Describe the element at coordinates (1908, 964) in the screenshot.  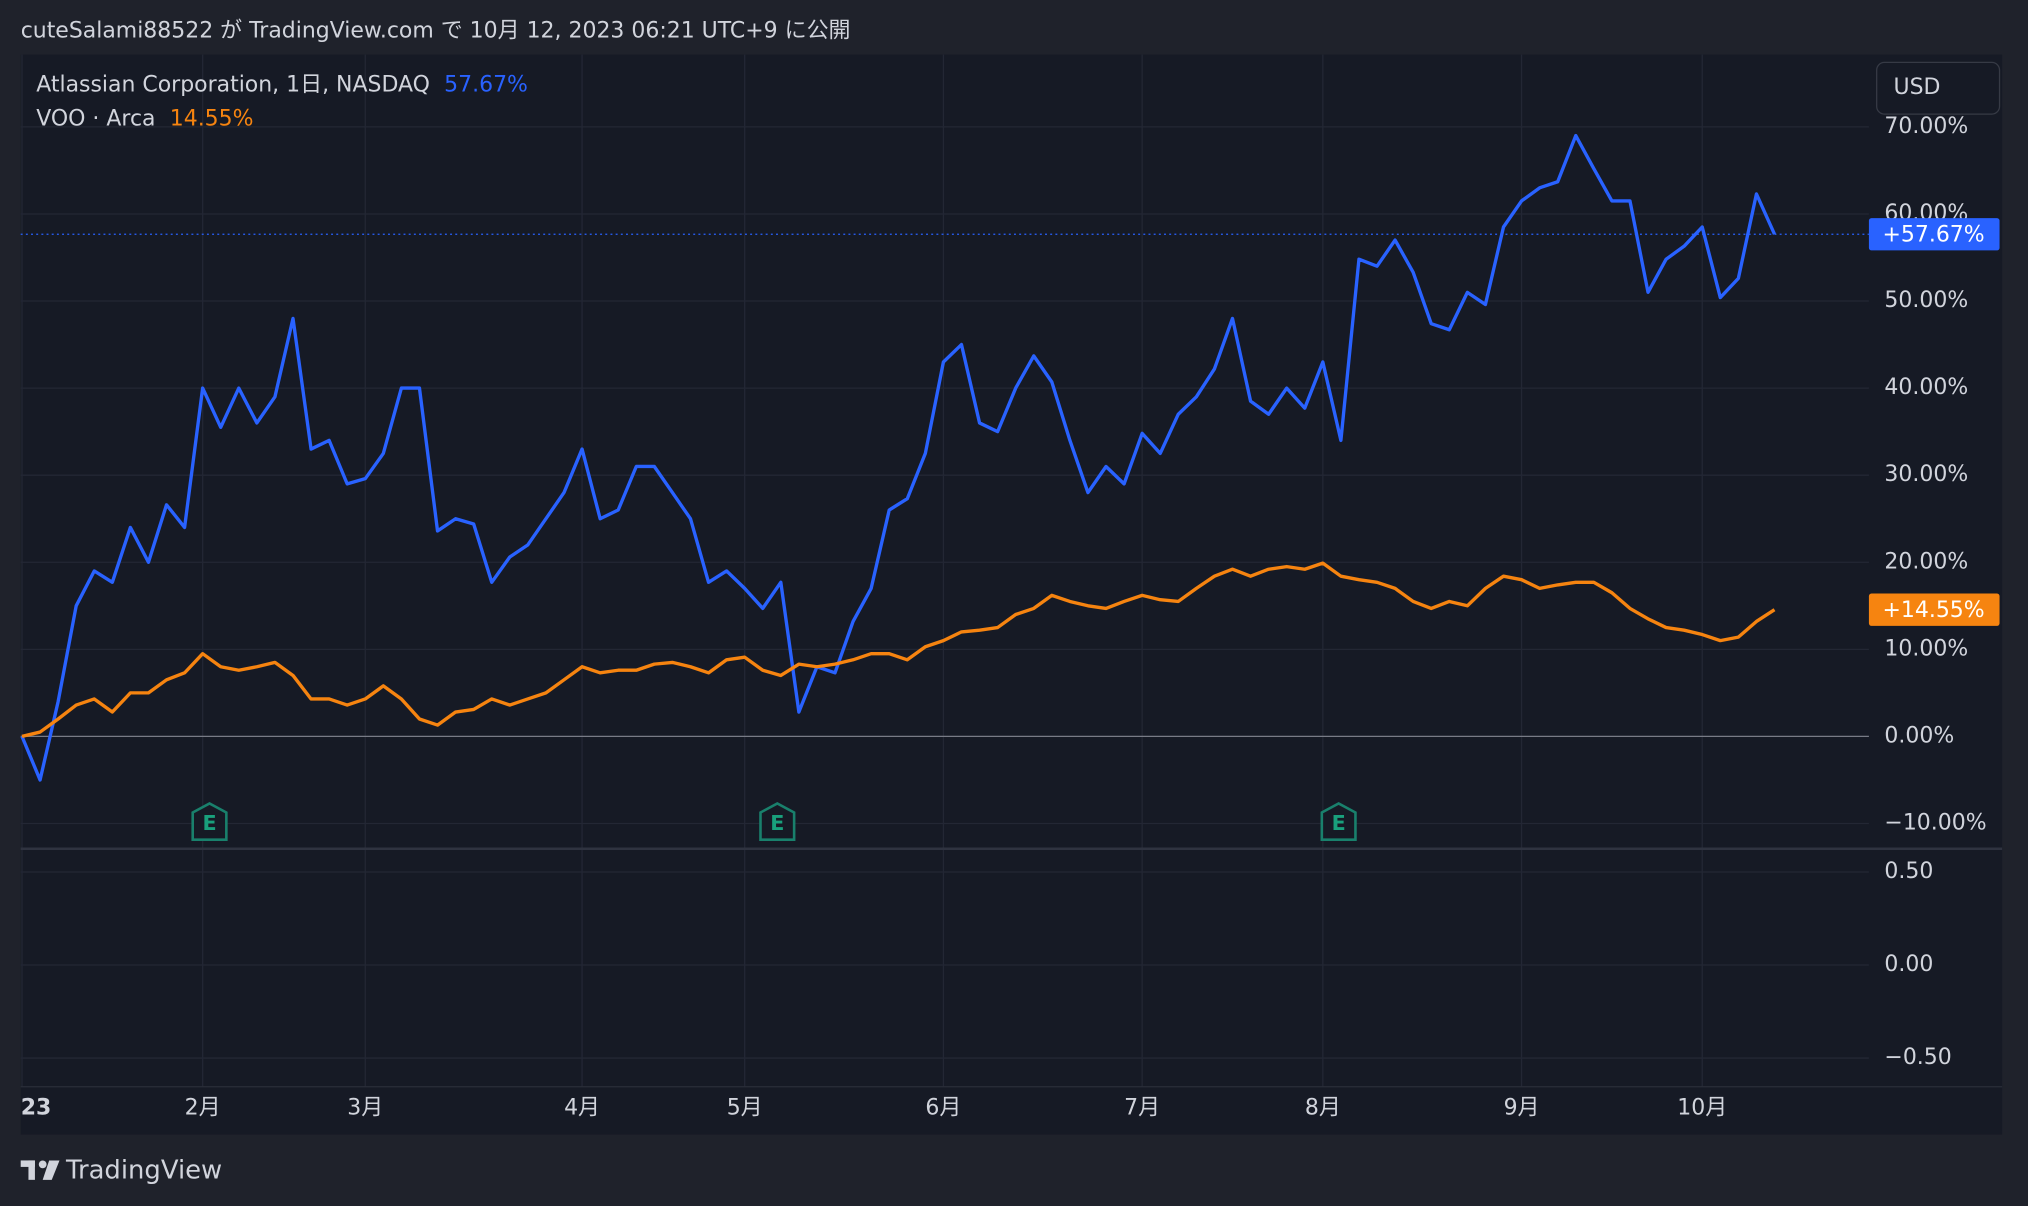
I see `y-tick-label: 0.00` at that location.